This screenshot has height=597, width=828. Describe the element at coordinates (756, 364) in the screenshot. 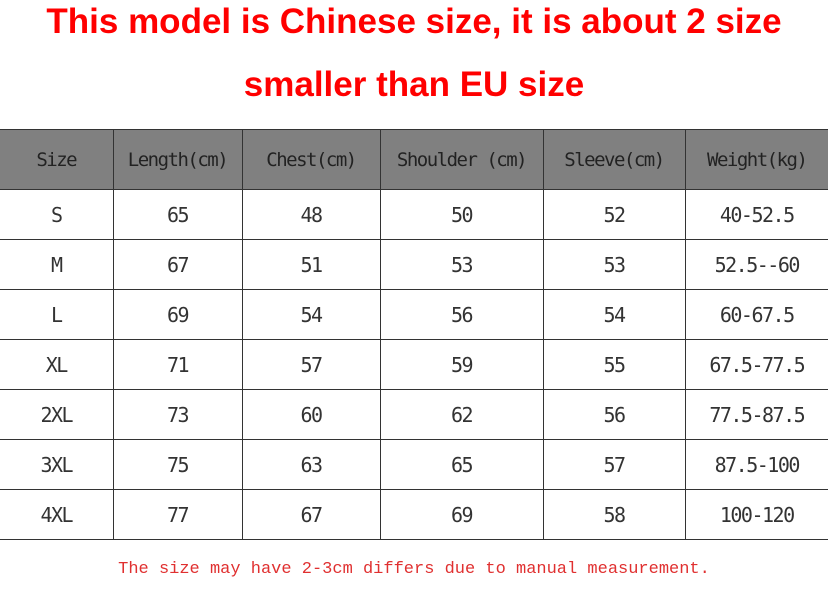

I see `table-cell: 67.5-77.5` at that location.